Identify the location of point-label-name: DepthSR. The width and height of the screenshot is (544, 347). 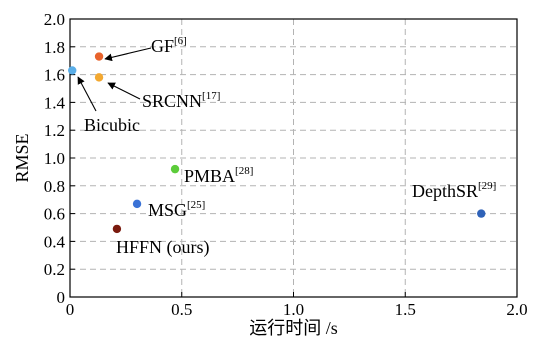
(445, 191).